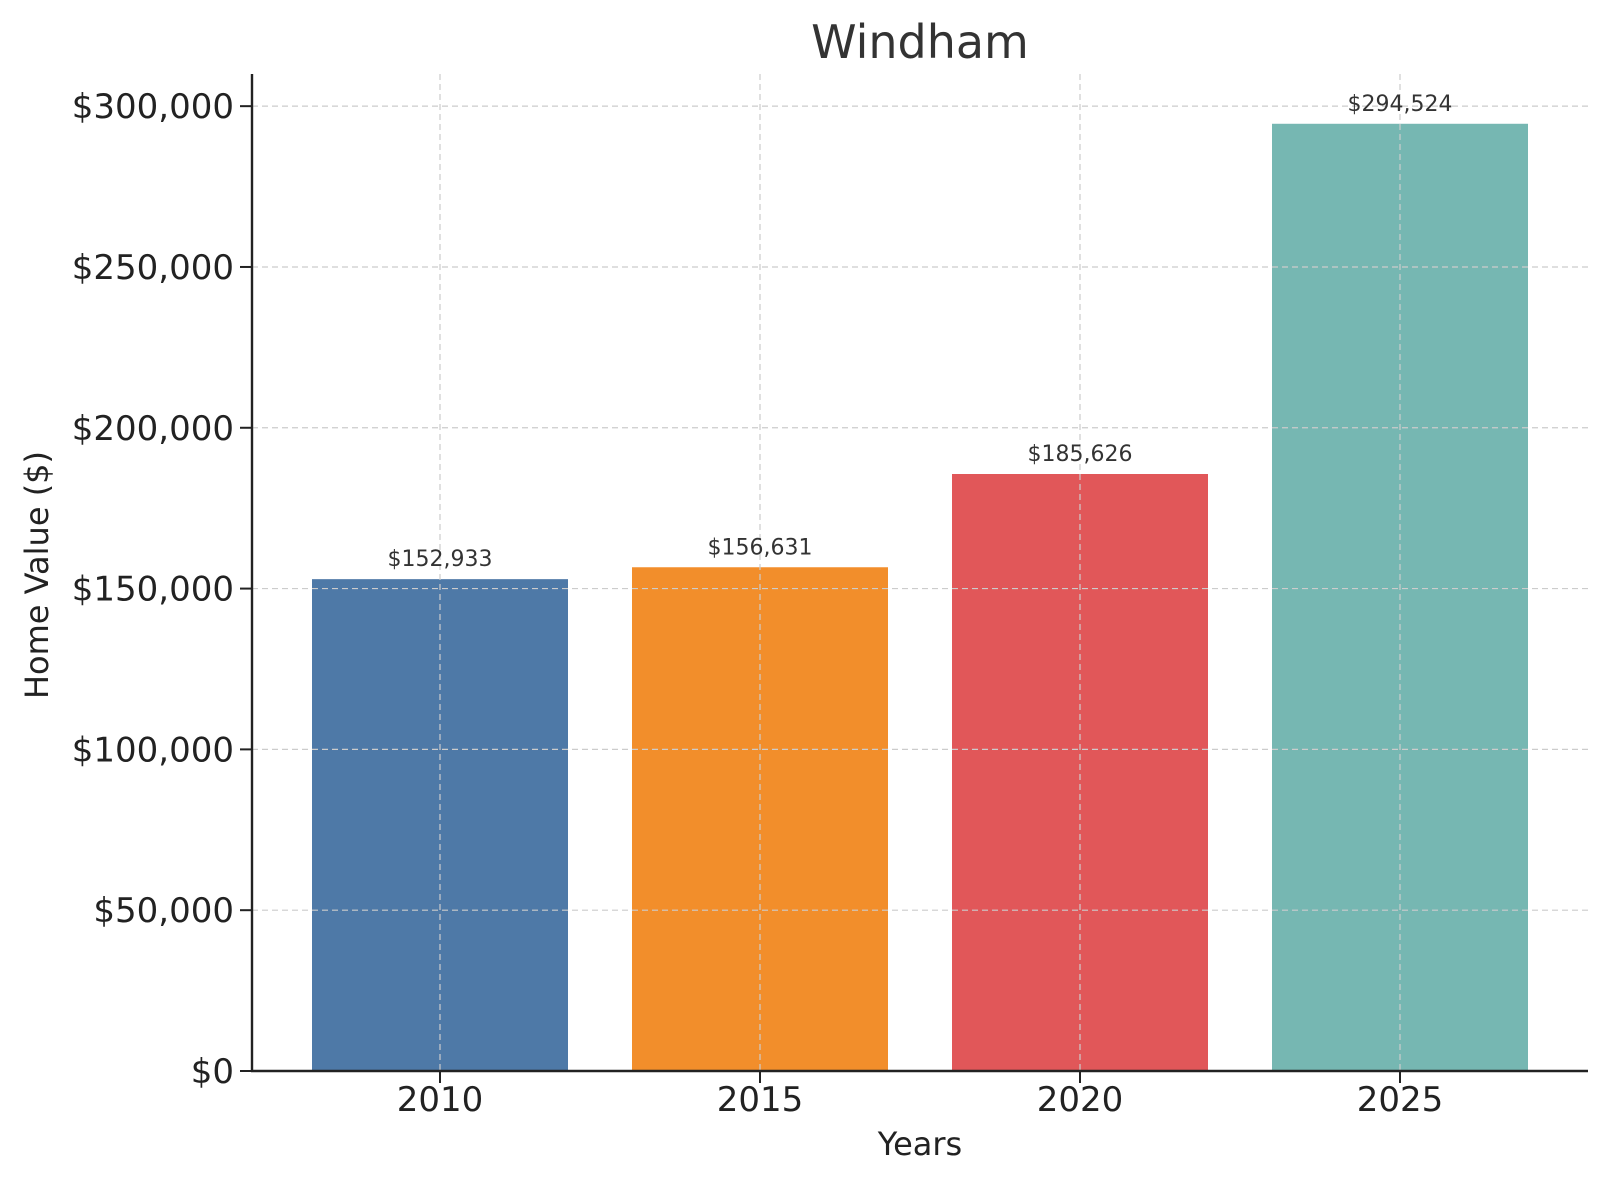 This screenshot has width=1600, height=1180. Describe the element at coordinates (153, 107) in the screenshot. I see `y-tick-label: $300,000` at that location.